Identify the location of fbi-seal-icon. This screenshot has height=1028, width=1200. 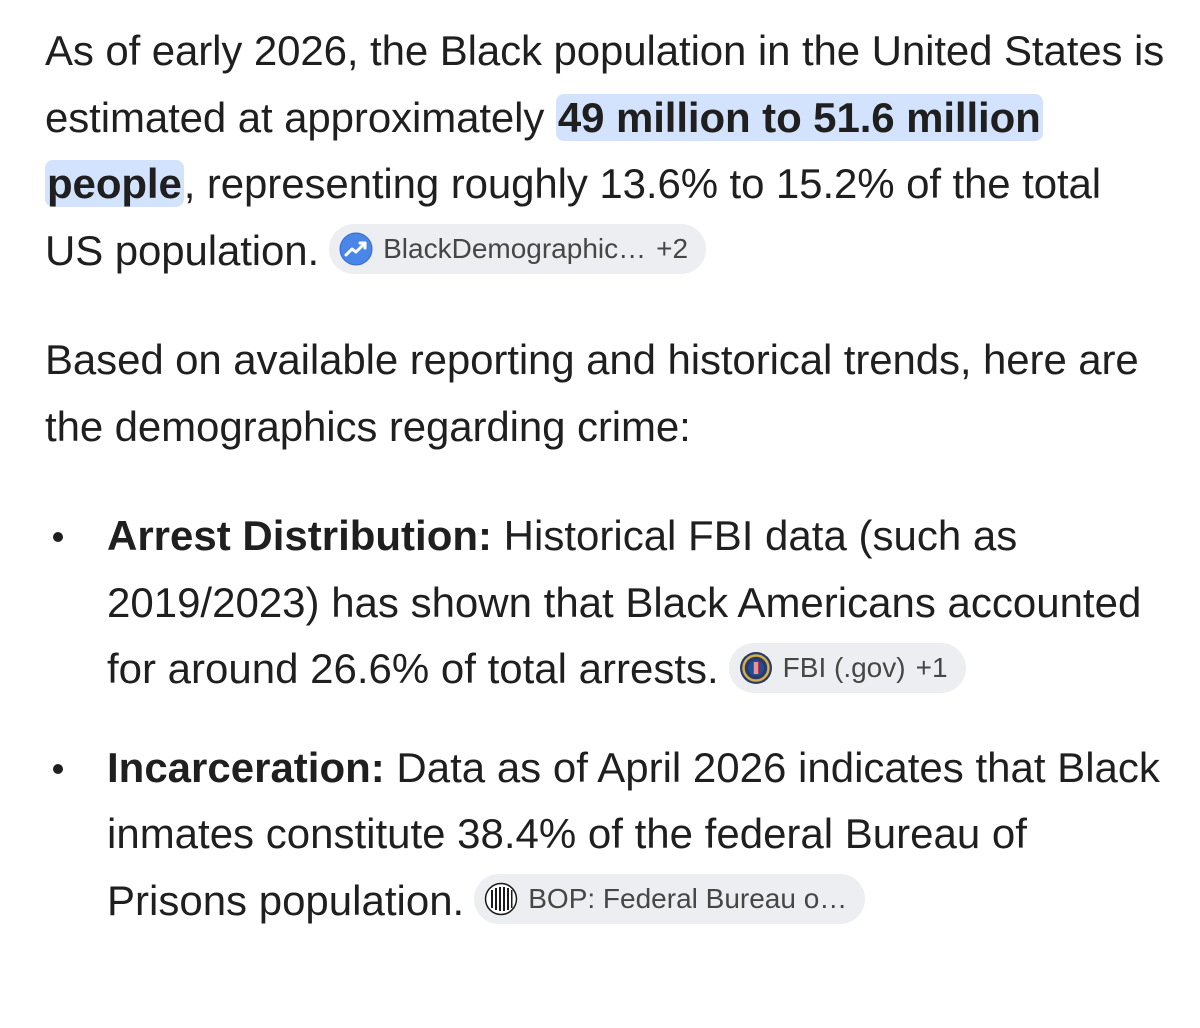
(756, 668).